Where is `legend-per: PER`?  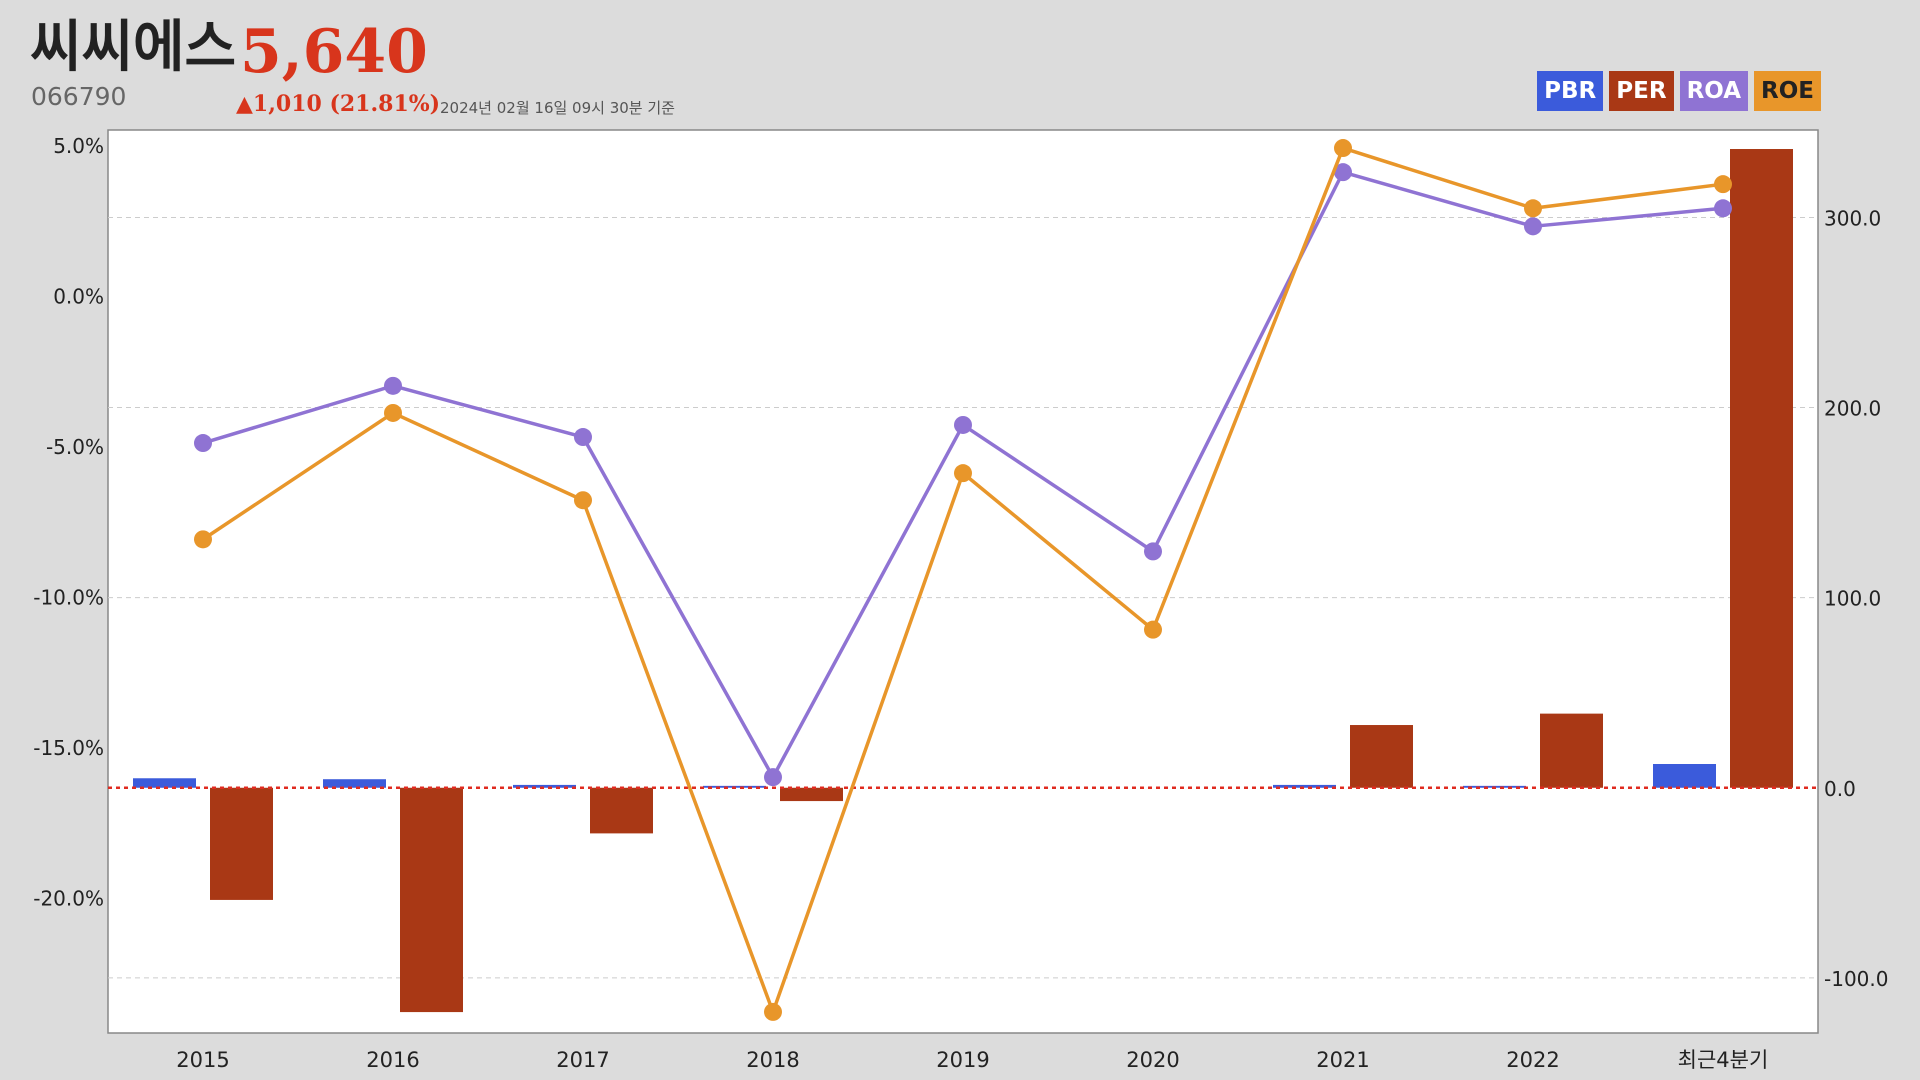
legend-per: PER is located at coordinates (1641, 91).